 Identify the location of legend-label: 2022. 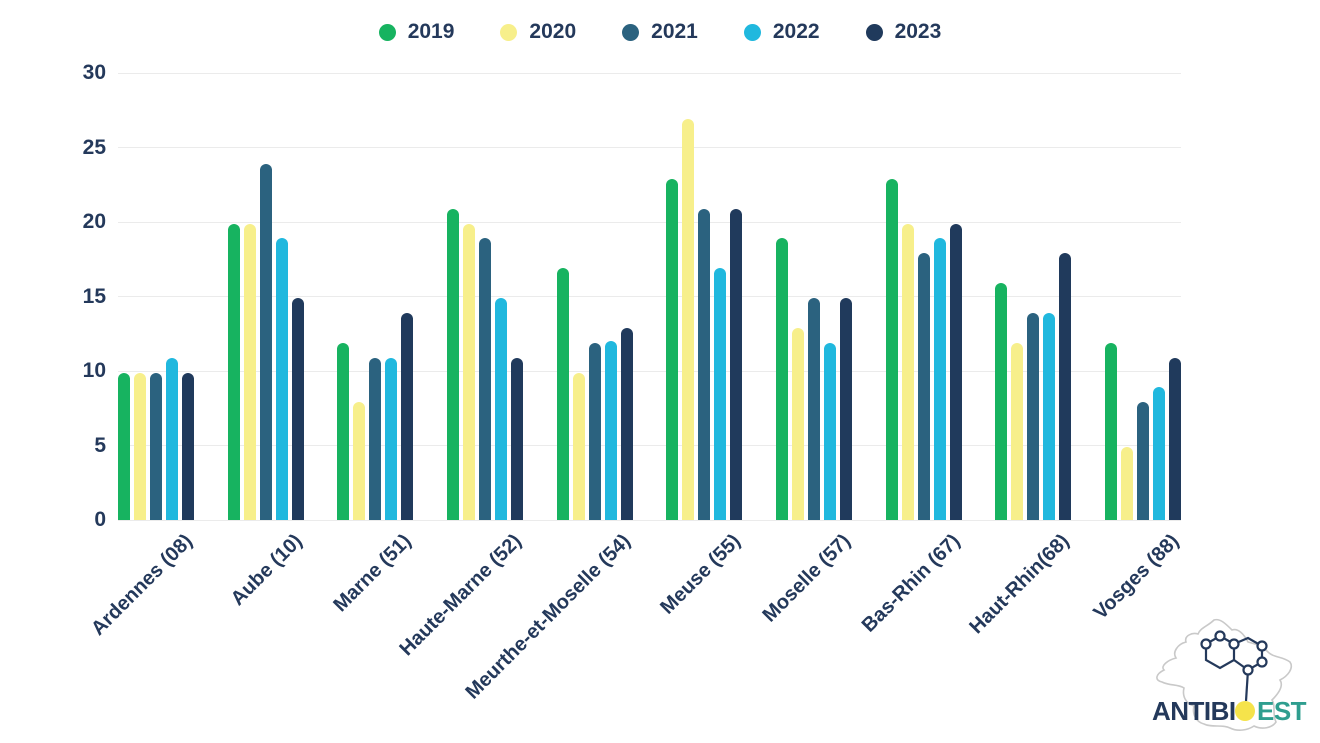
(796, 31).